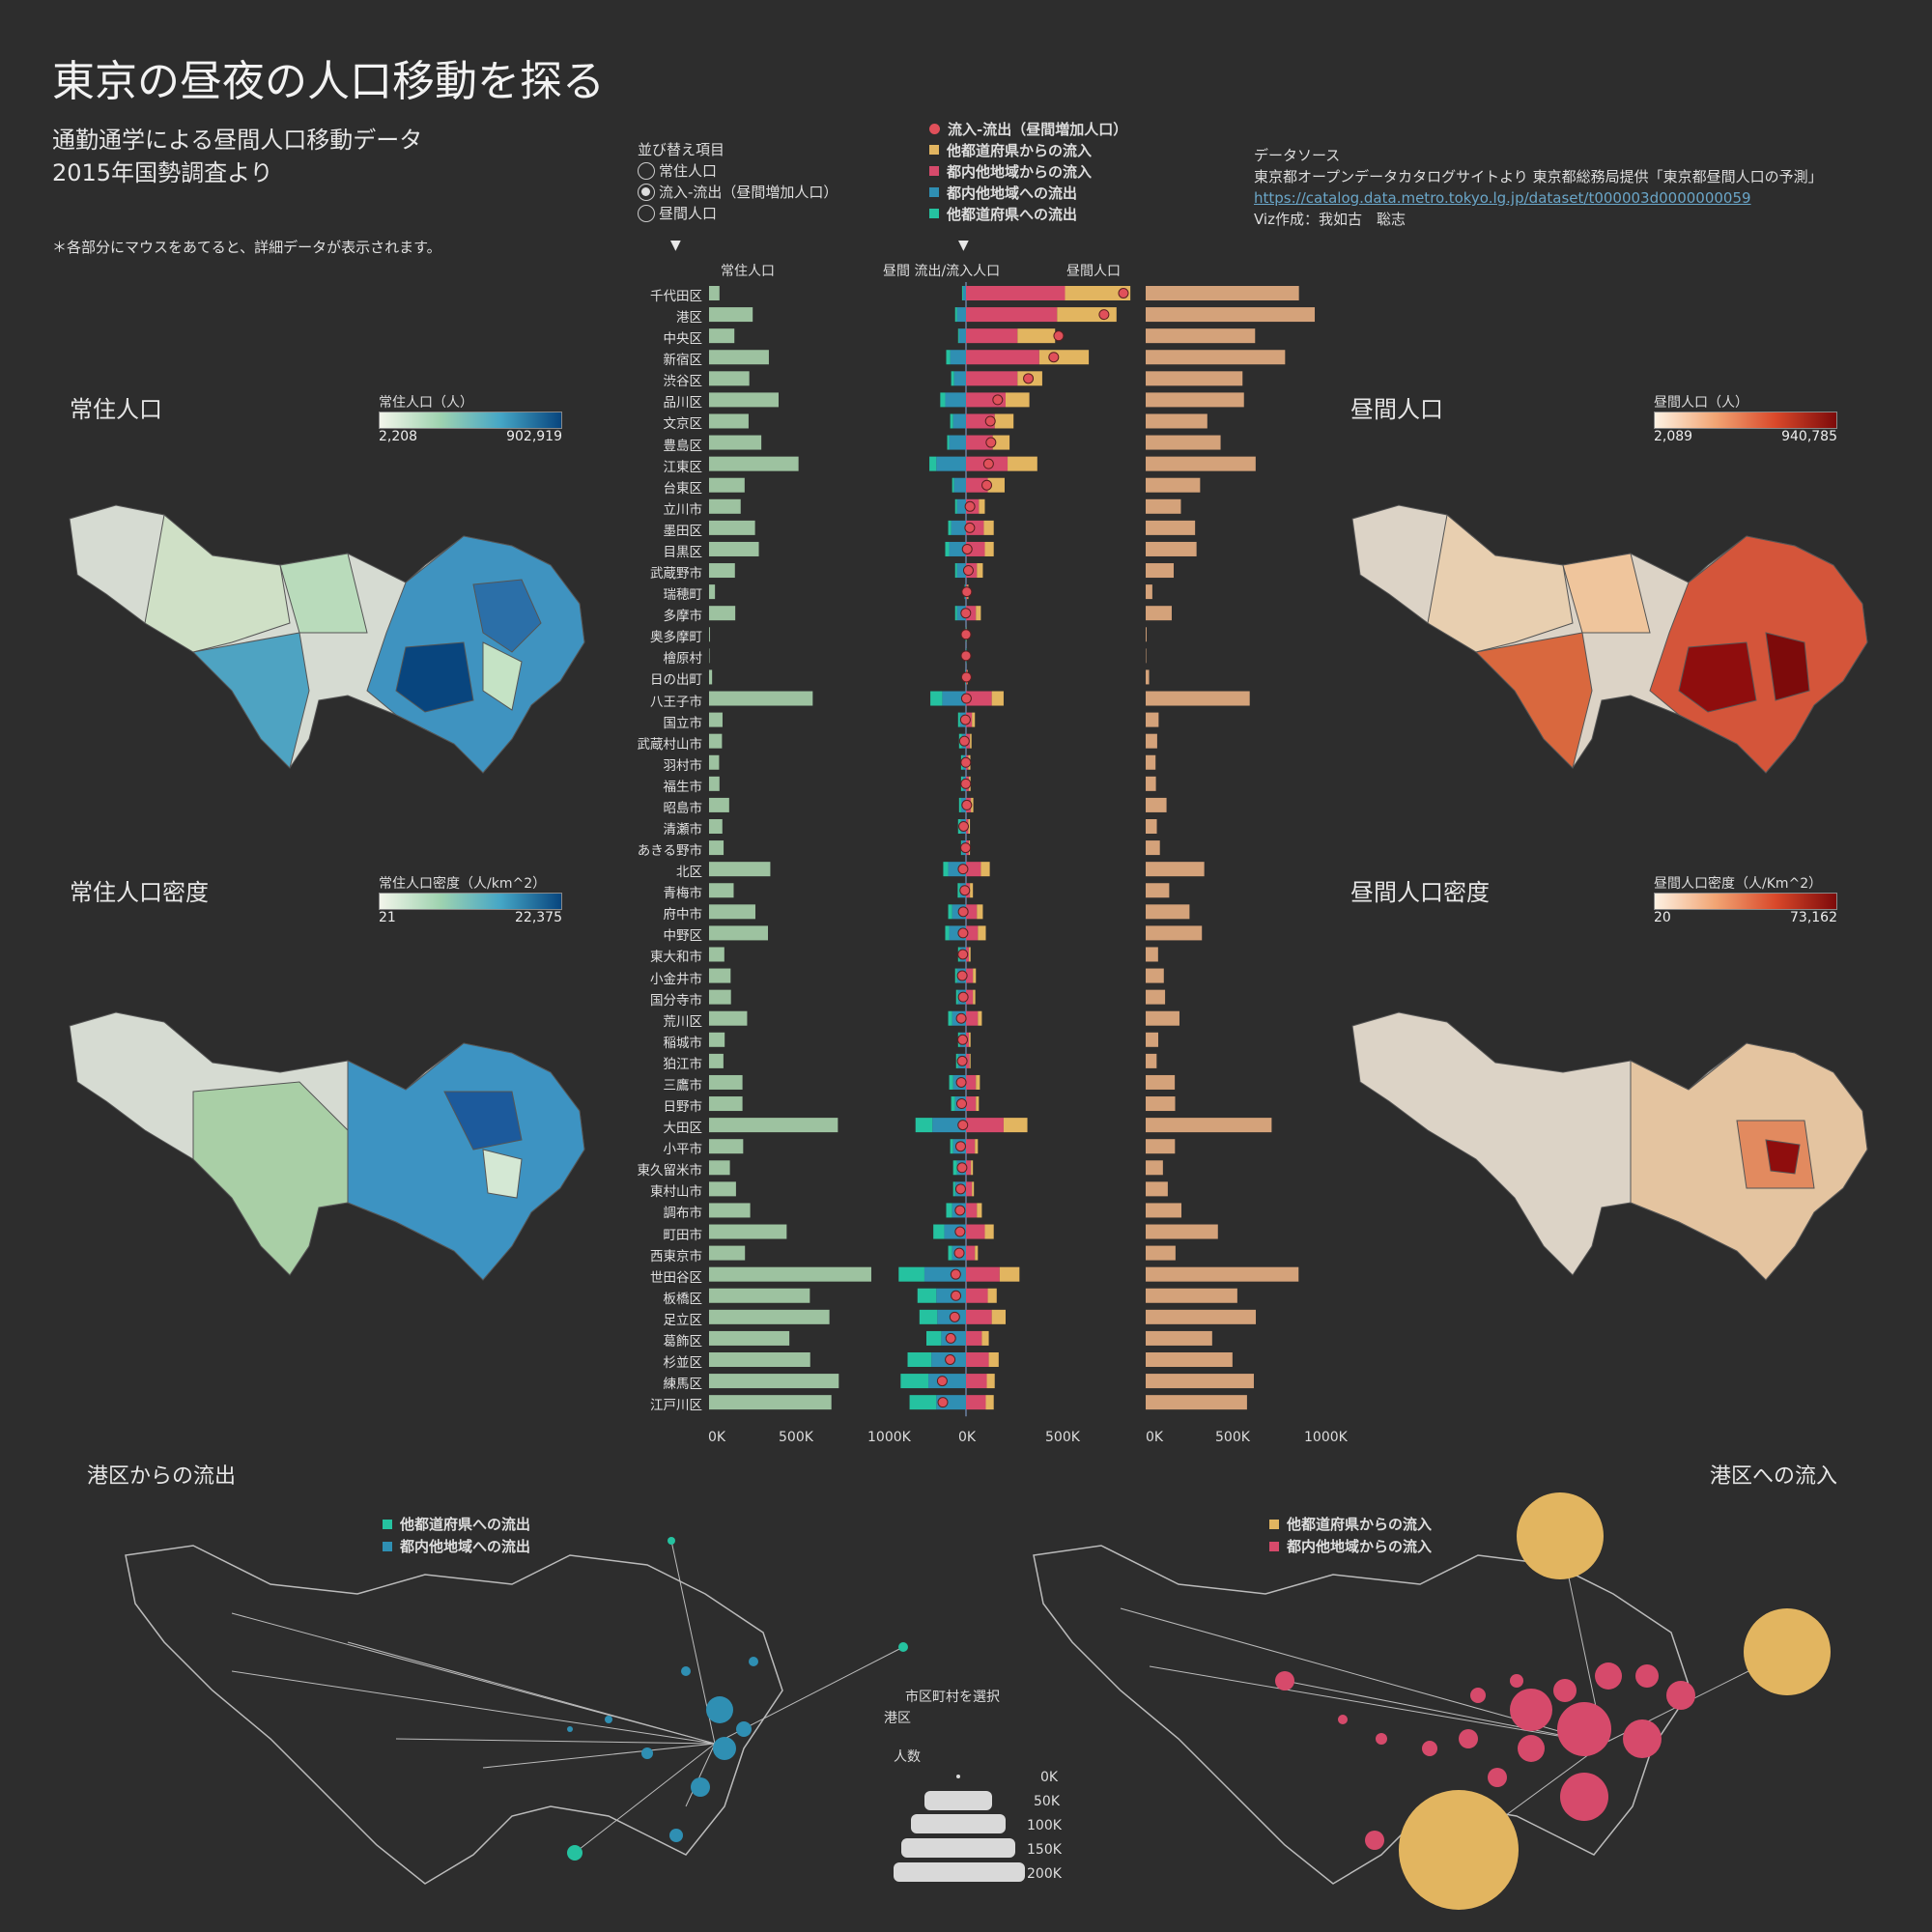 The width and height of the screenshot is (1932, 1932). What do you see at coordinates (676, 638) in the screenshot?
I see `row-label: 奥多摩町` at bounding box center [676, 638].